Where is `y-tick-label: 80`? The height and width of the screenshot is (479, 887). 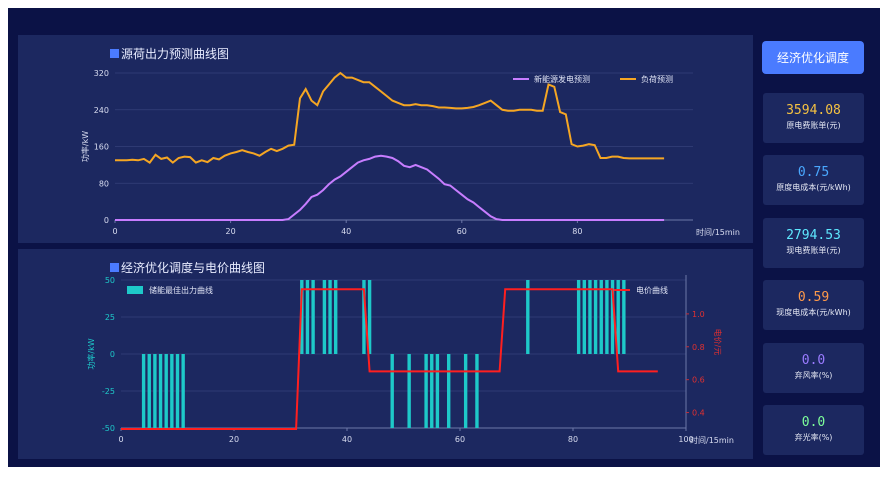
y-tick-label: 80 is located at coordinates (104, 183).